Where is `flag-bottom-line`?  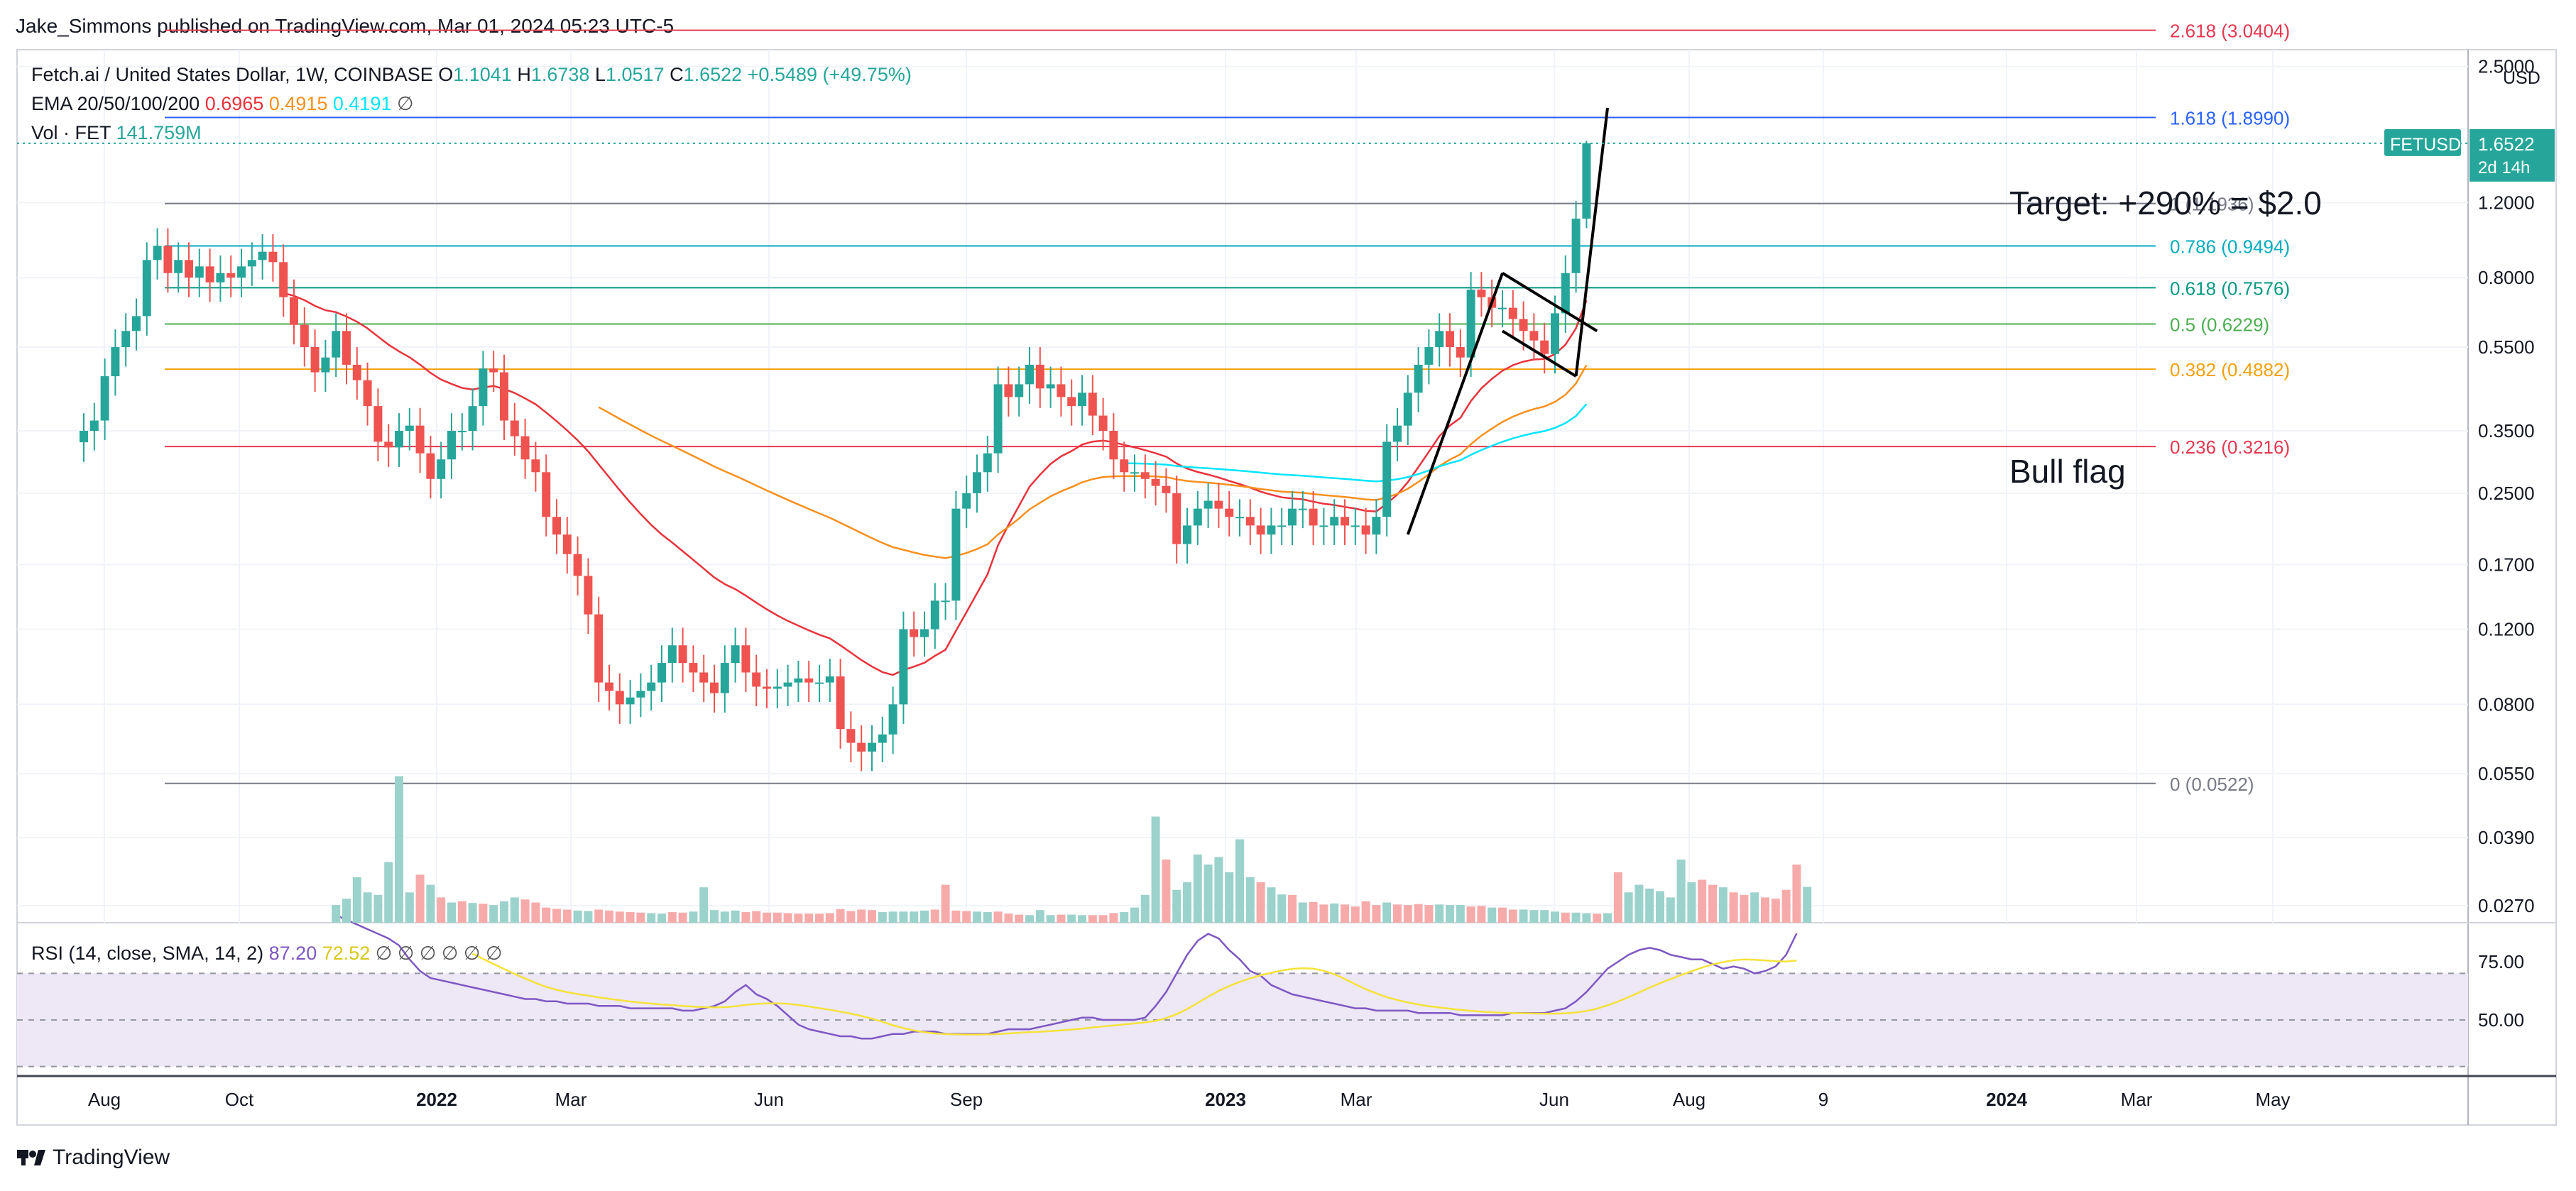 flag-bottom-line is located at coordinates (1539, 353).